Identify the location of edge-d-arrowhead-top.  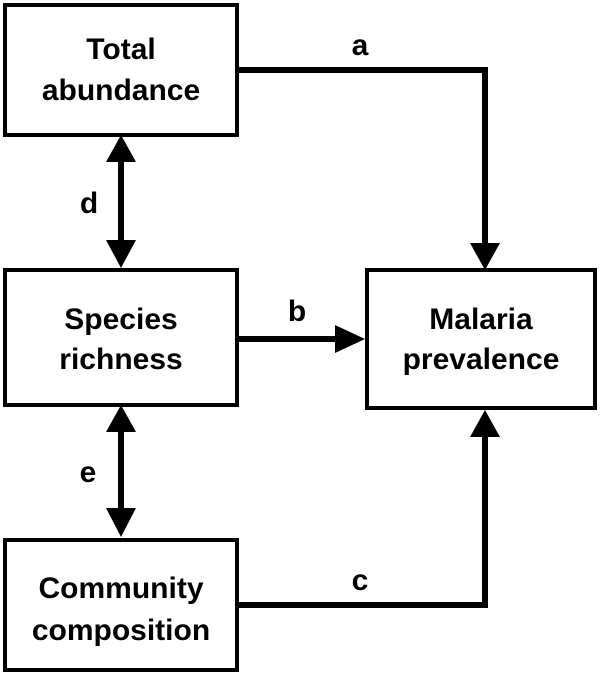
(121, 148).